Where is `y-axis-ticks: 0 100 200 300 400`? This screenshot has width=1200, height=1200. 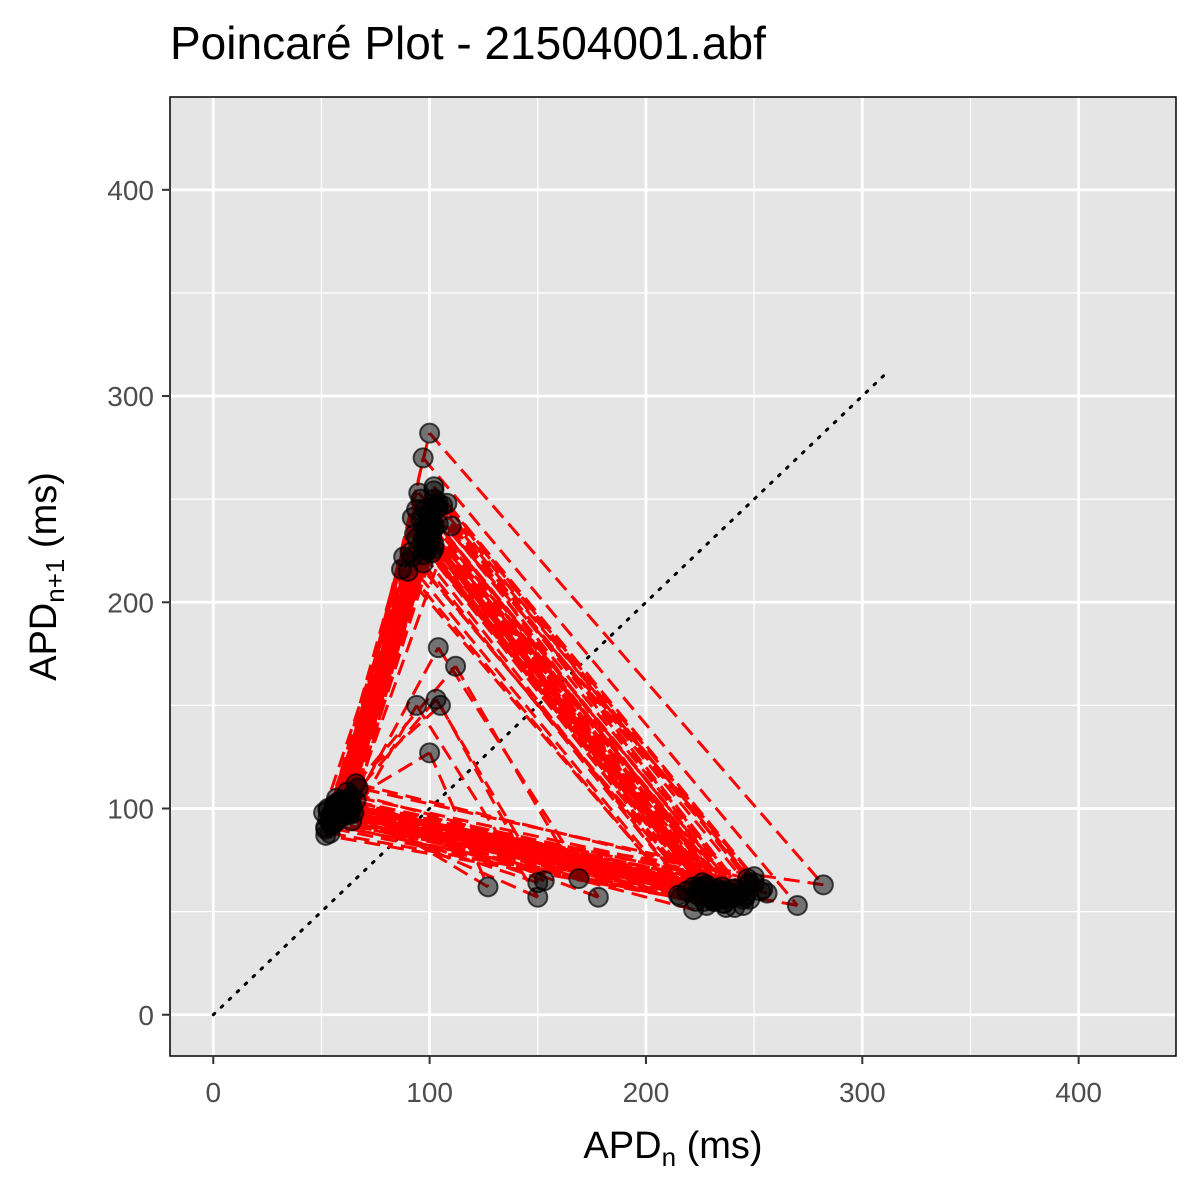 y-axis-ticks: 0 100 200 300 400 is located at coordinates (138, 603).